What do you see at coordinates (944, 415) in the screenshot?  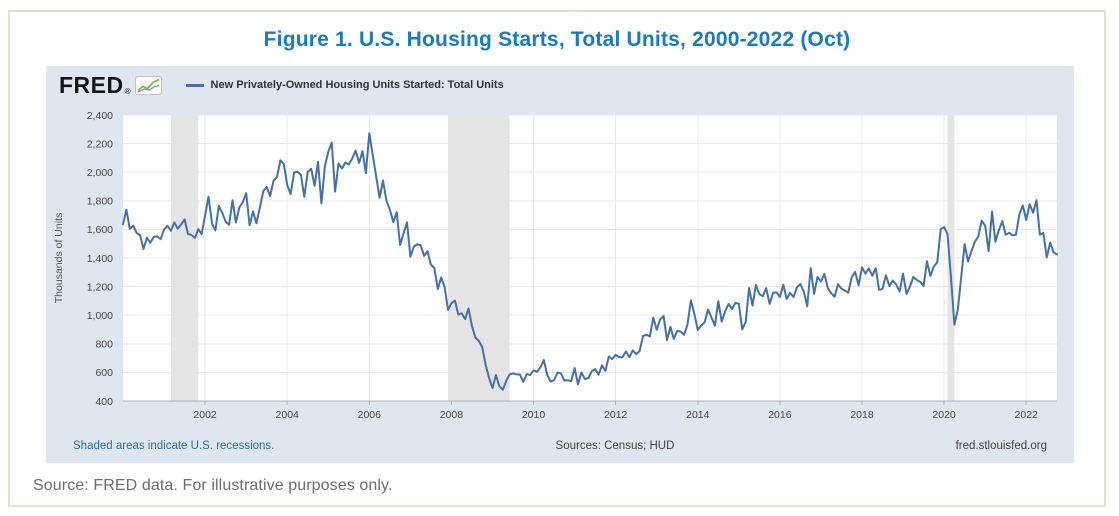 I see `x-tick-label: 2020` at bounding box center [944, 415].